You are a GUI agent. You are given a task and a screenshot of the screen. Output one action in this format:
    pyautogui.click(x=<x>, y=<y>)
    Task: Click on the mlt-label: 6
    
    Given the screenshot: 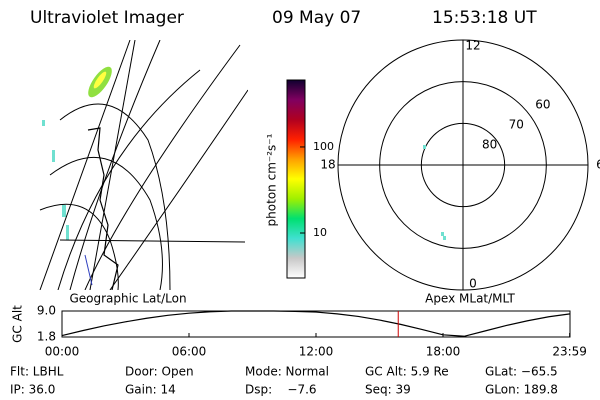 What is the action you would take?
    pyautogui.click(x=598, y=165)
    